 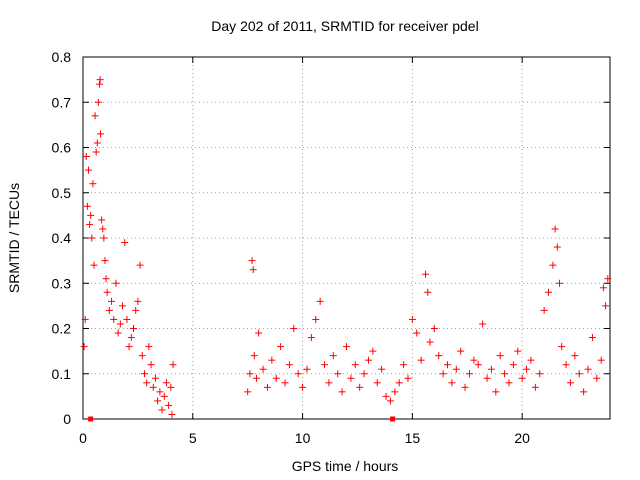 I want to click on y-tick-label: 0.6, so click(x=62, y=148).